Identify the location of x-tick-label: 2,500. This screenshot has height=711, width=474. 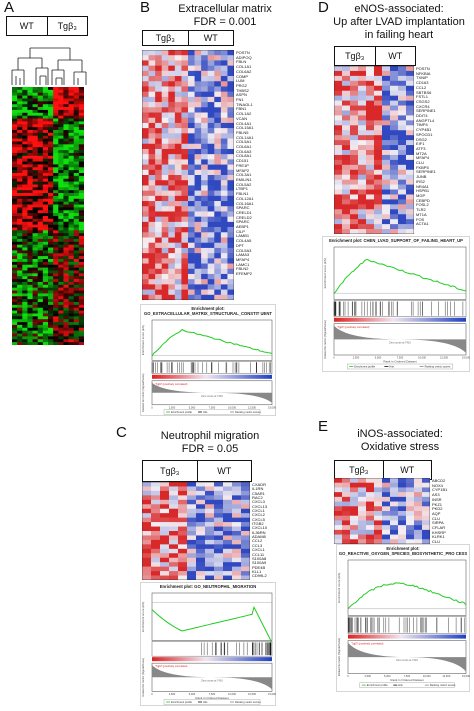
(367, 676).